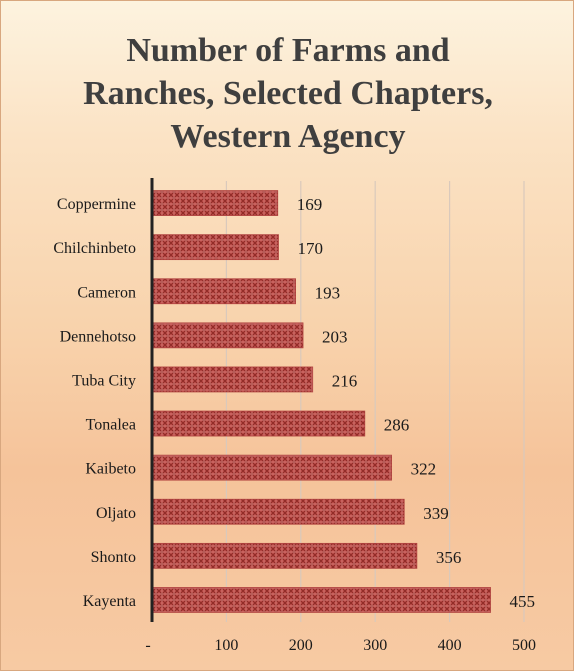  Describe the element at coordinates (328, 292) in the screenshot. I see `data-label: 193` at that location.